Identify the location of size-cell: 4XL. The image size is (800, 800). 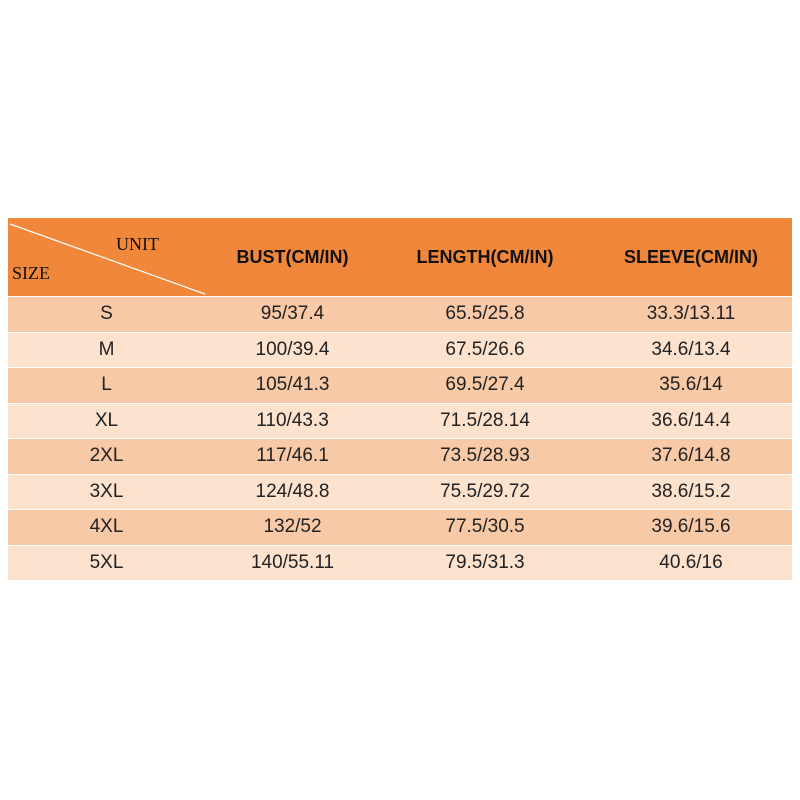
(106, 527).